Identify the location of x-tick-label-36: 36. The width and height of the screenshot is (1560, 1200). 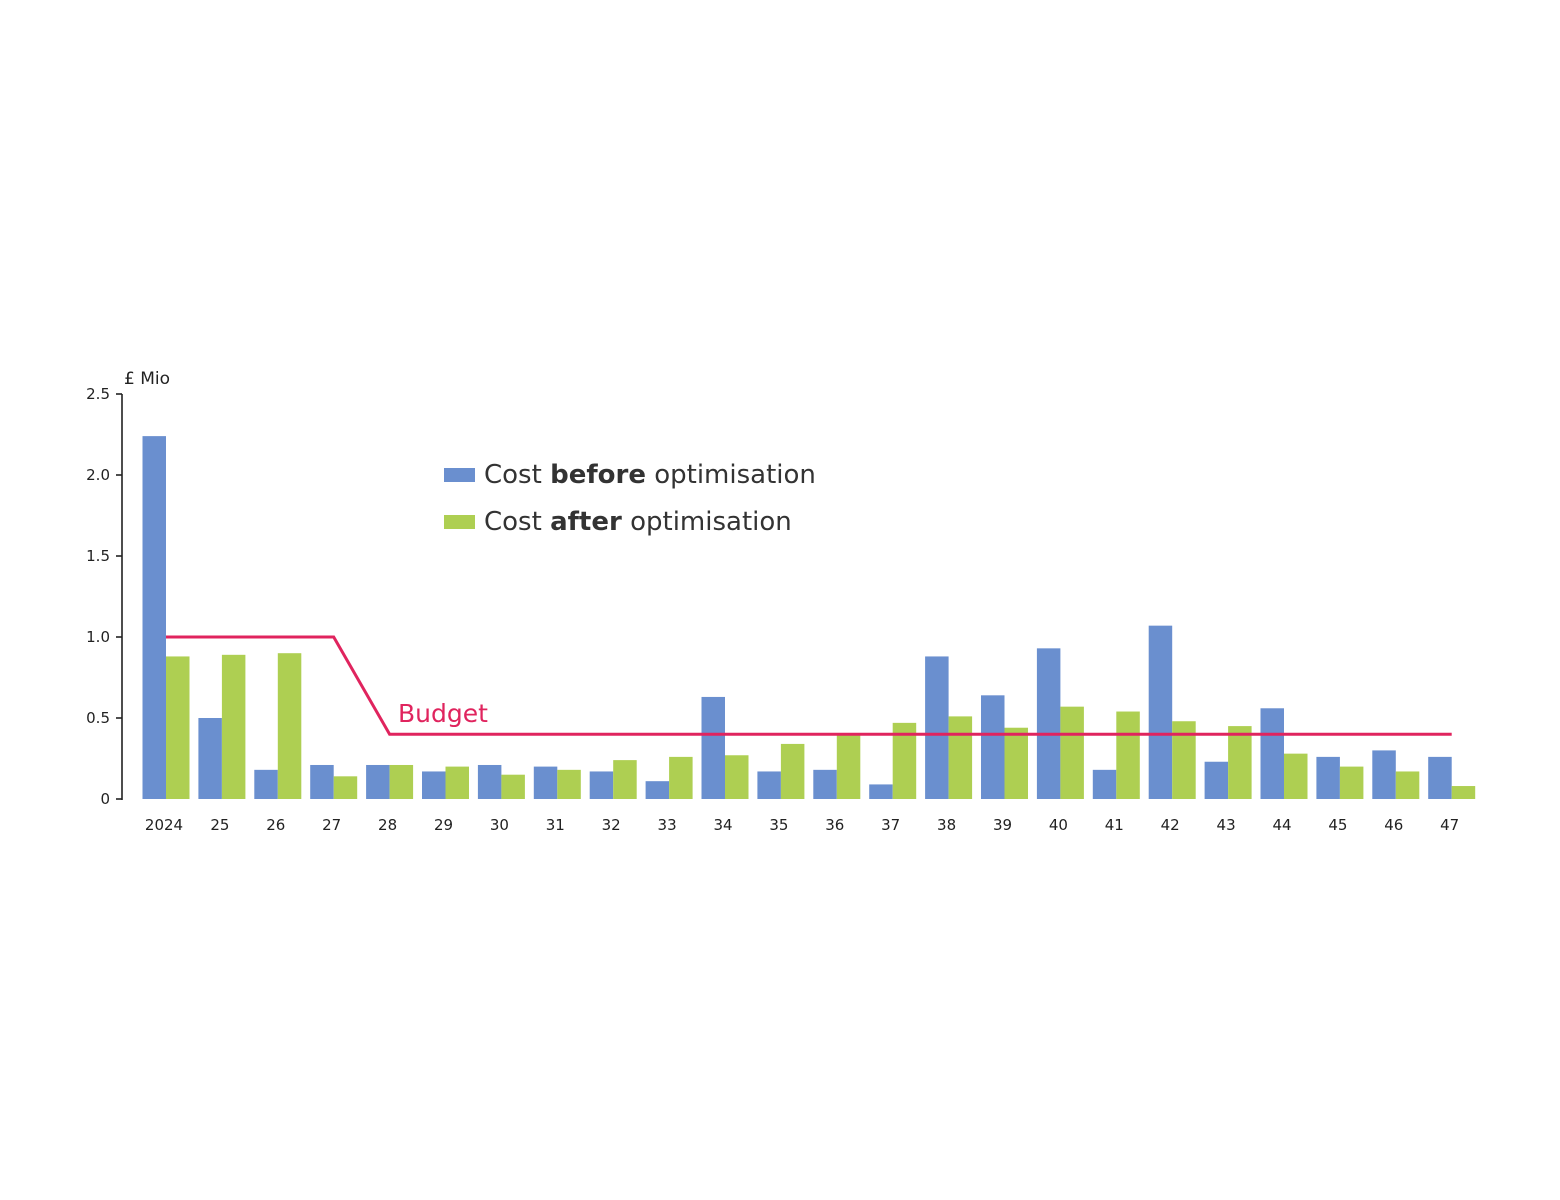
(834, 825).